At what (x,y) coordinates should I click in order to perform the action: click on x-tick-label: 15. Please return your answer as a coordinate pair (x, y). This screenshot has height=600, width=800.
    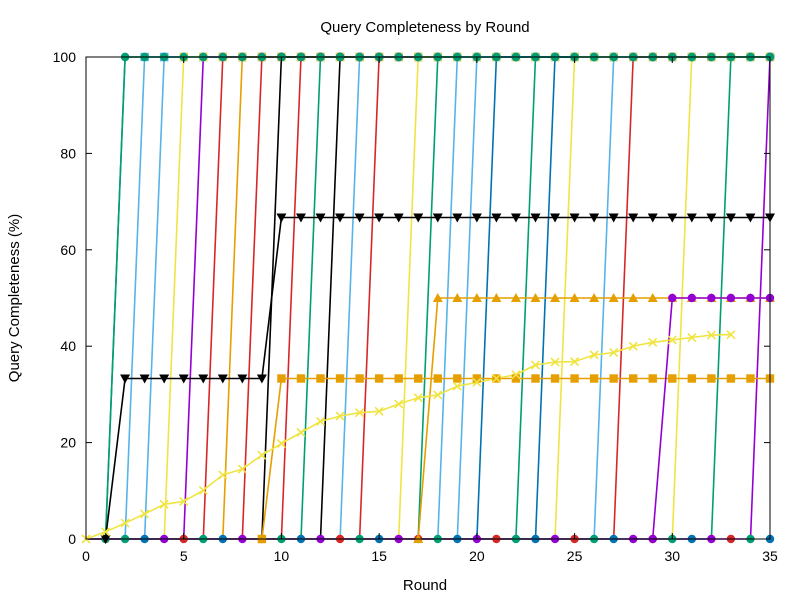
    Looking at the image, I should click on (379, 556).